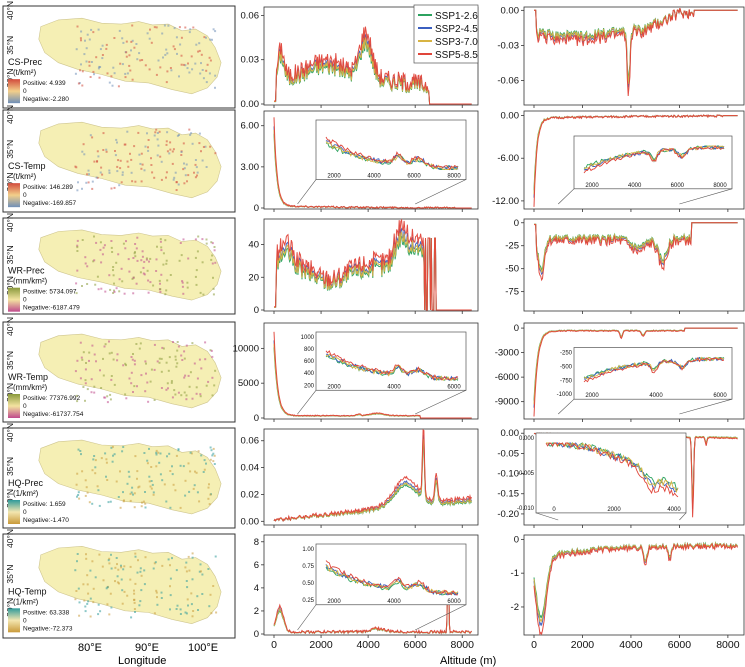 This screenshot has width=745, height=667. I want to click on plateau-outline, so click(130, 585).